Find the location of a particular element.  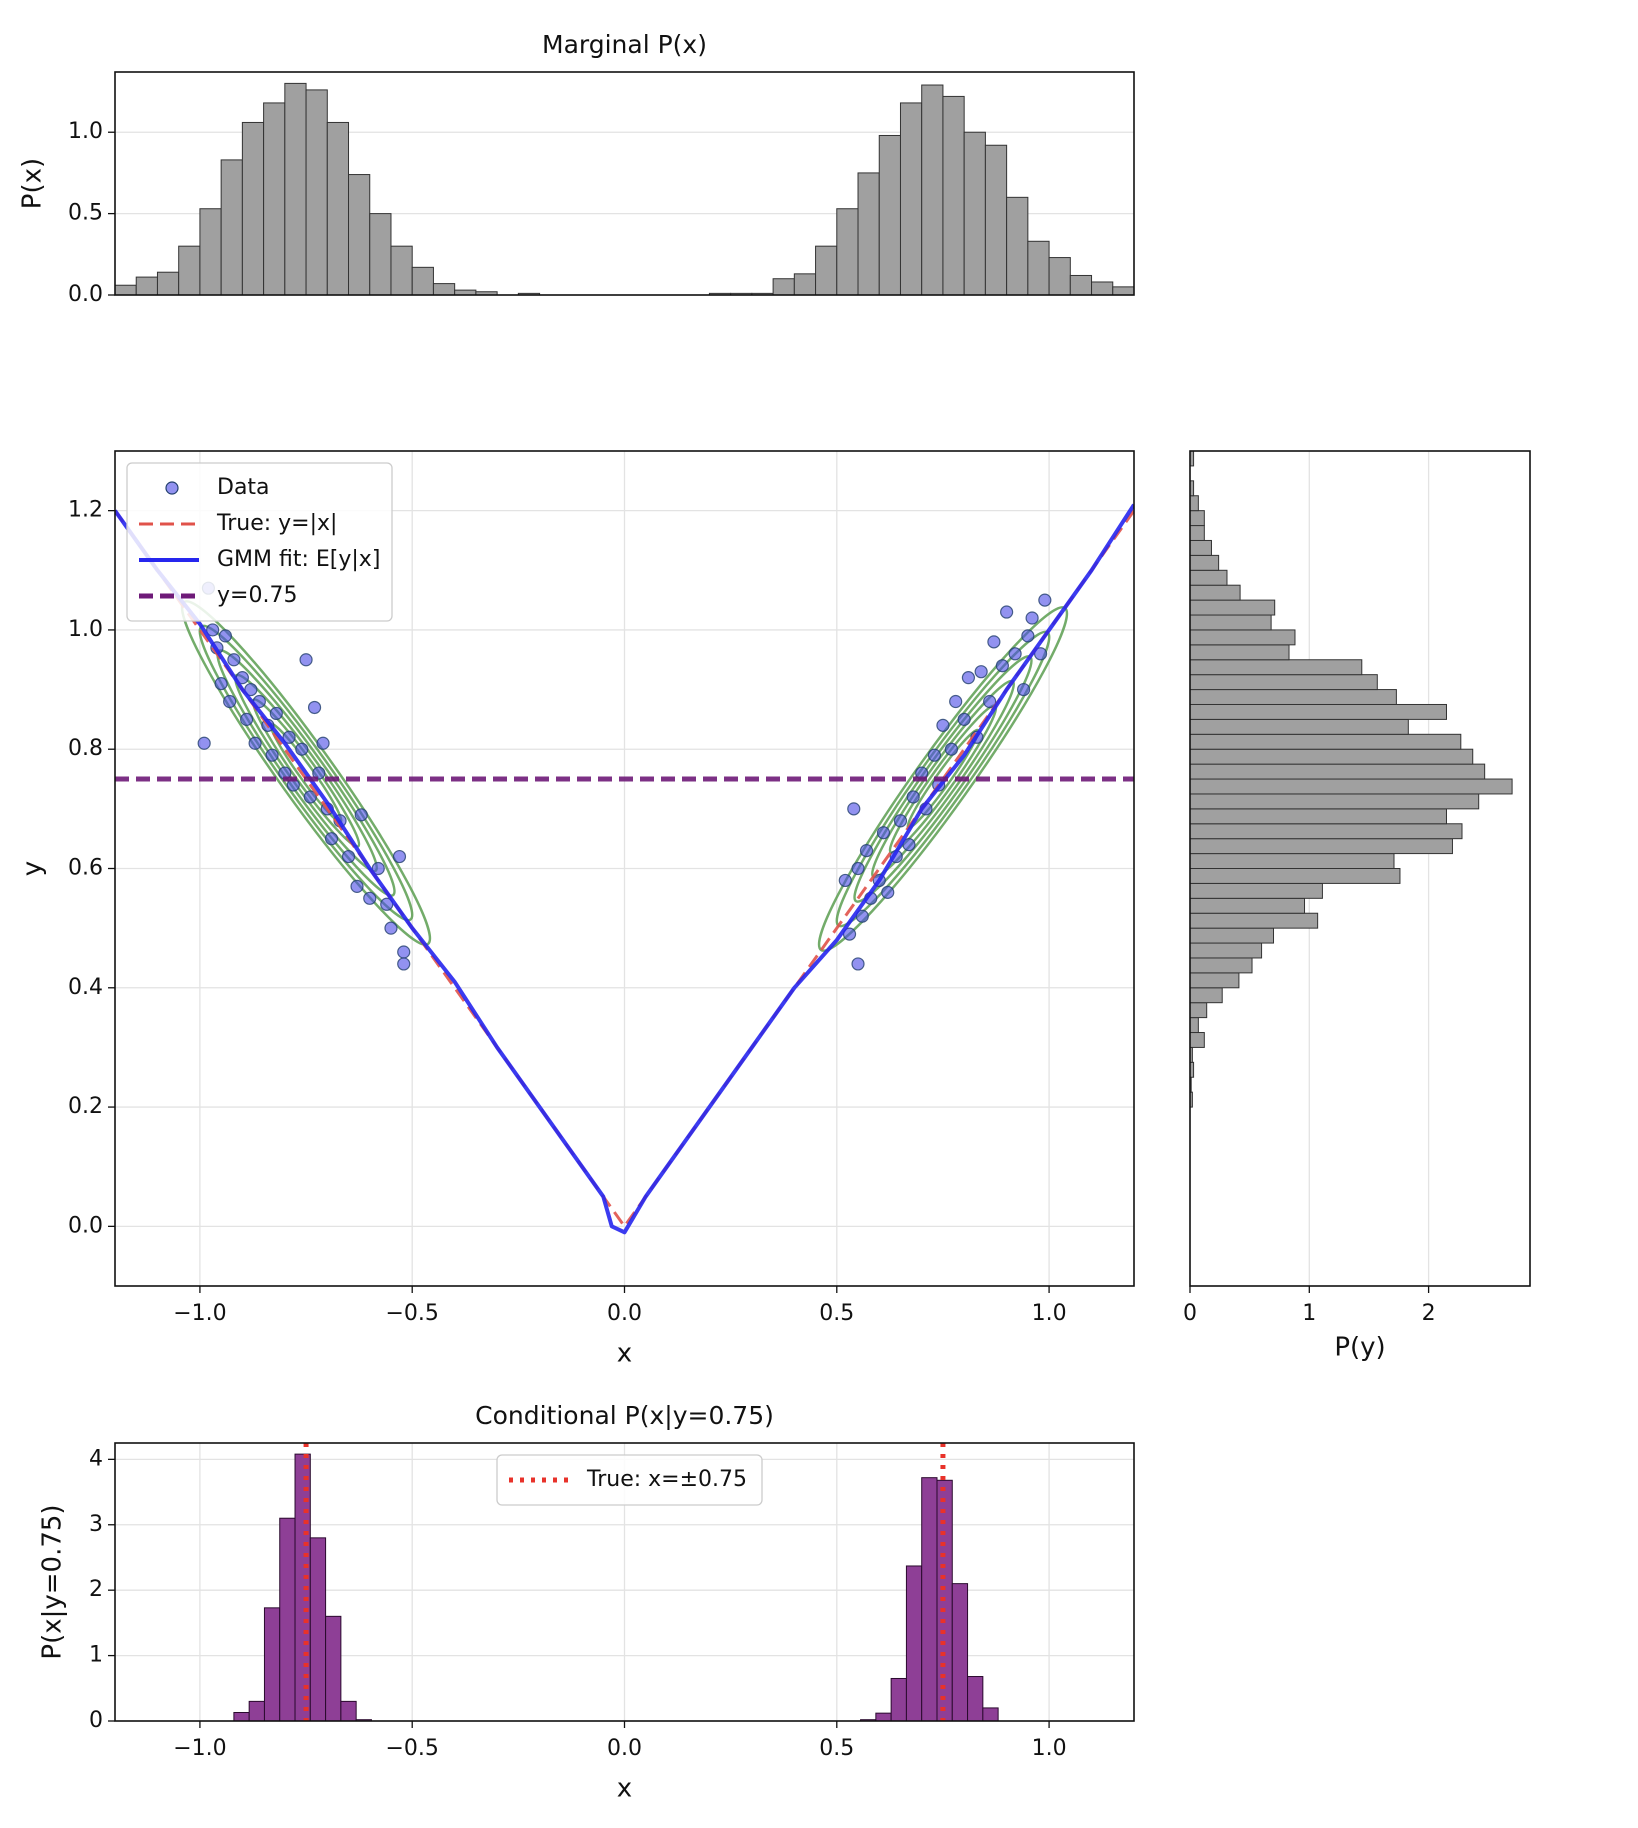

axes-frame is located at coordinates (624, 1582).